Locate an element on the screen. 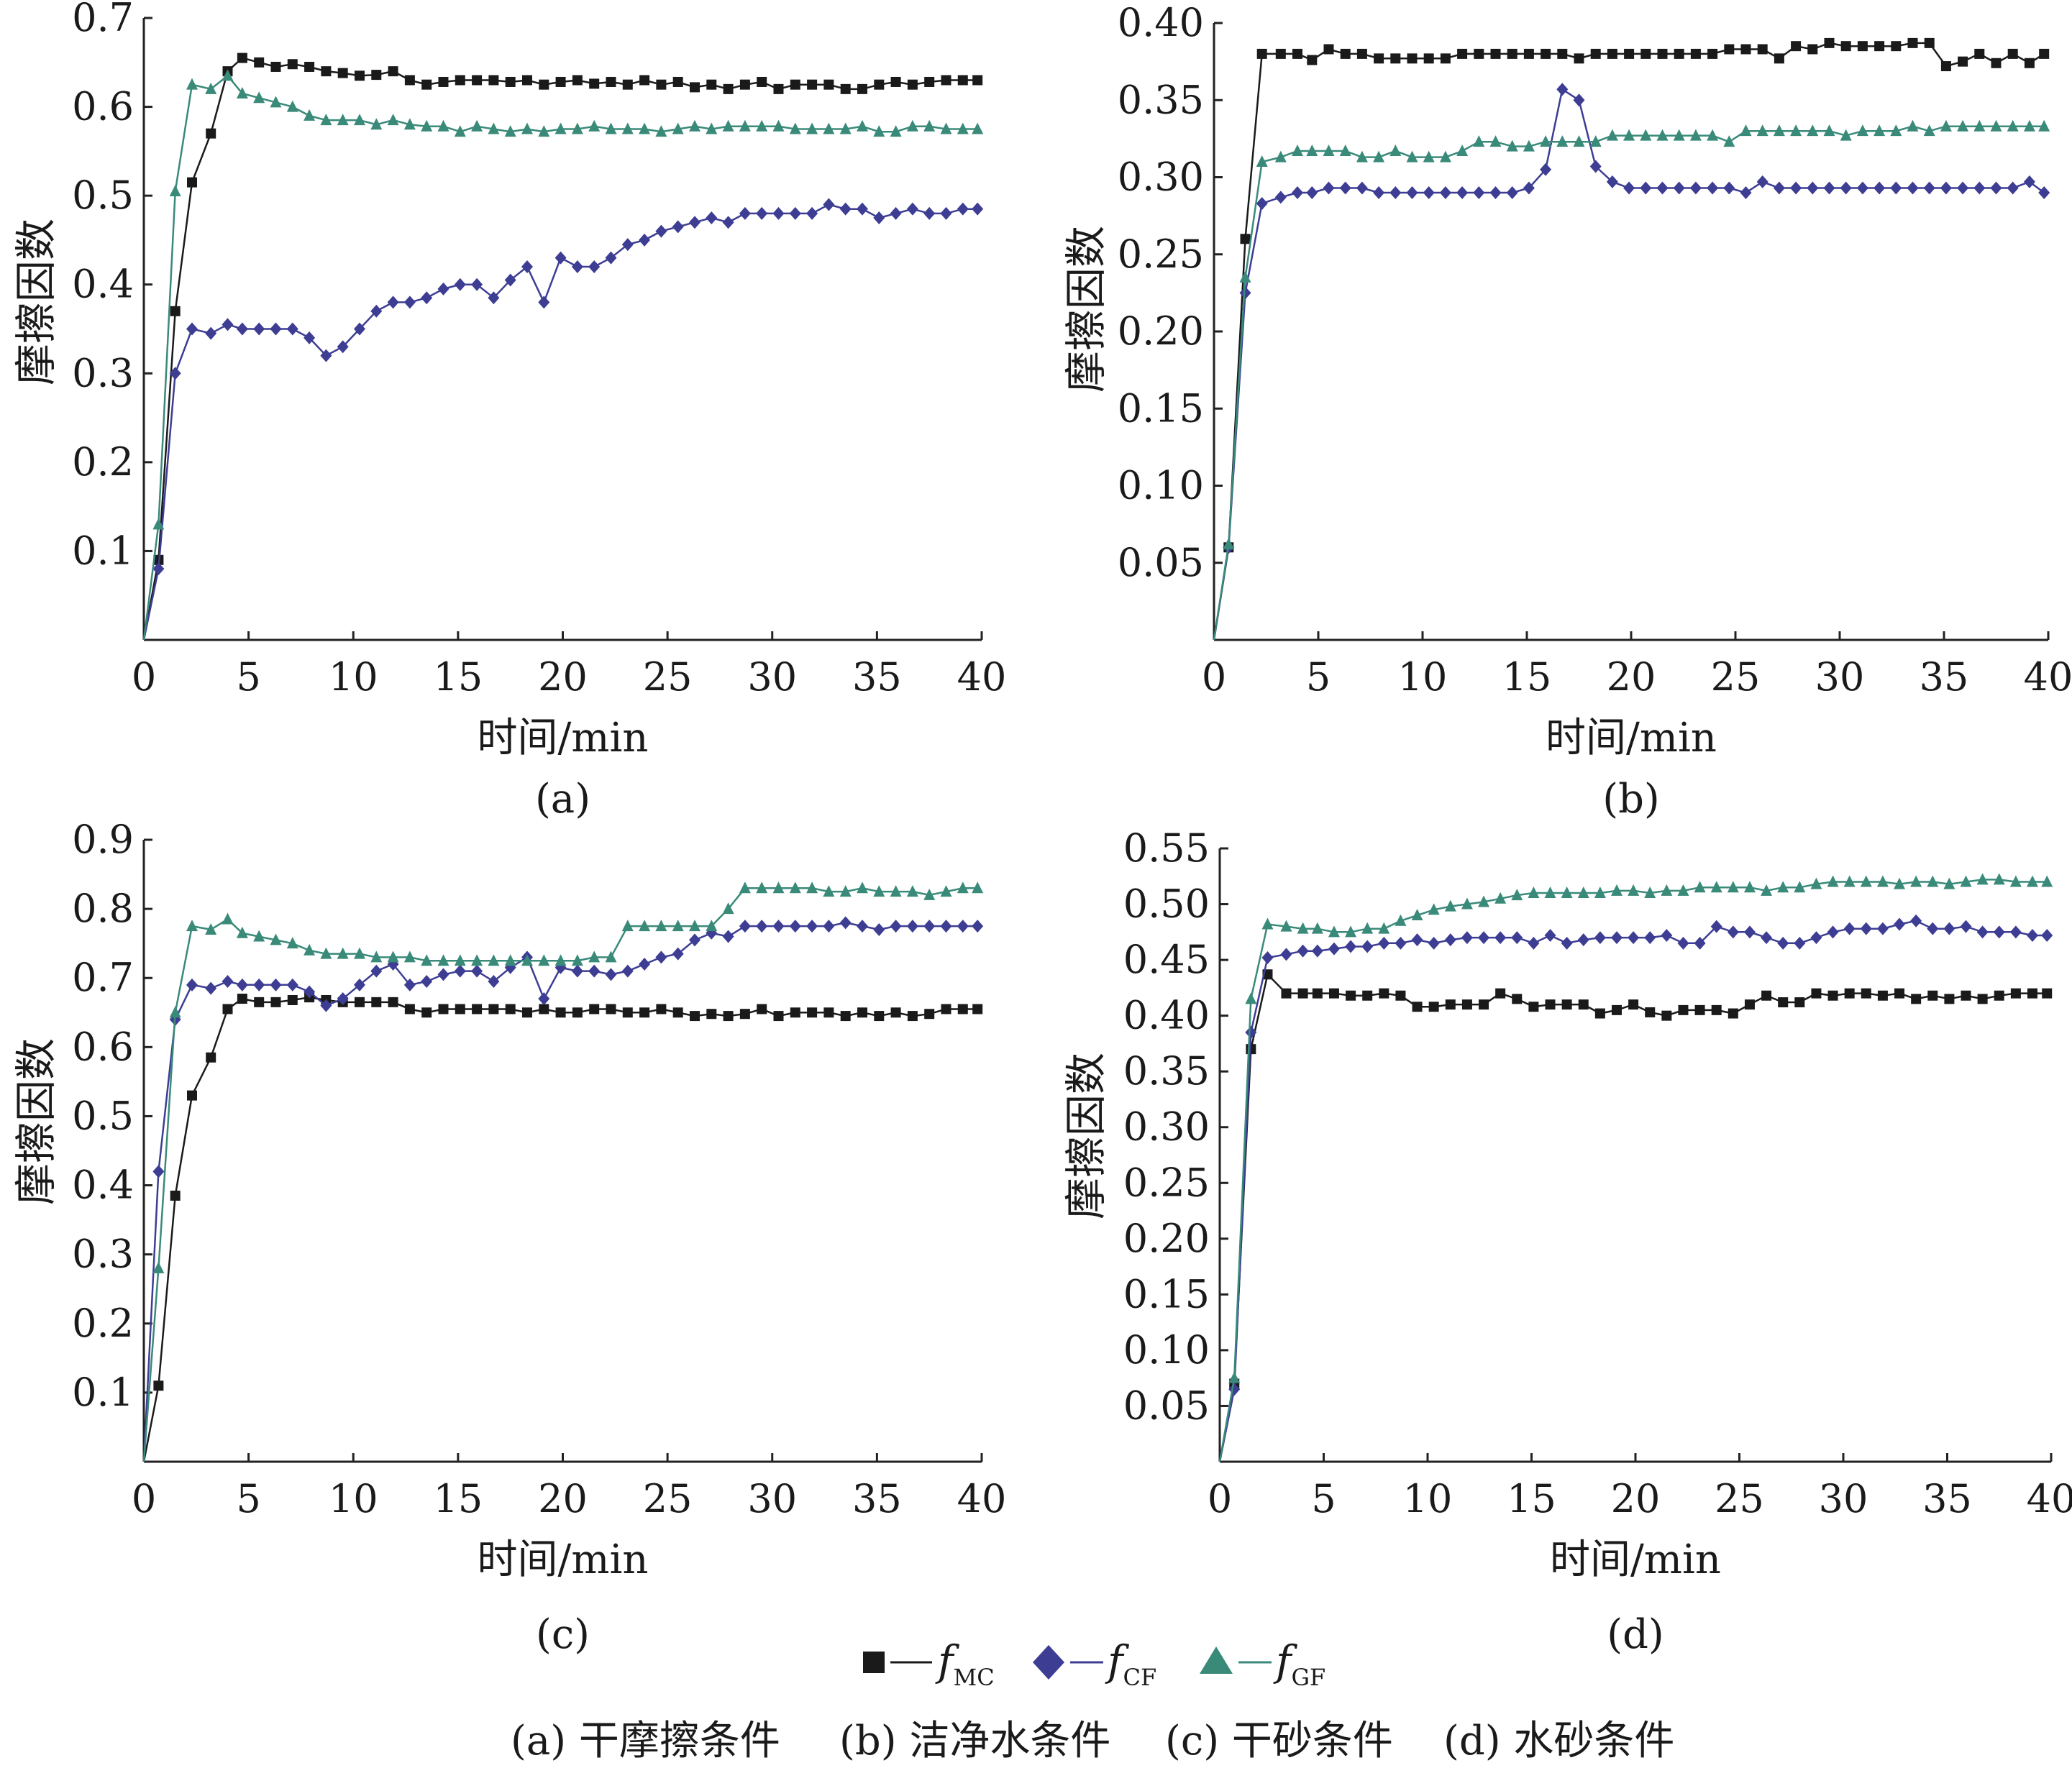 The width and height of the screenshot is (2072, 1768). series-mc is located at coordinates (562, 346).